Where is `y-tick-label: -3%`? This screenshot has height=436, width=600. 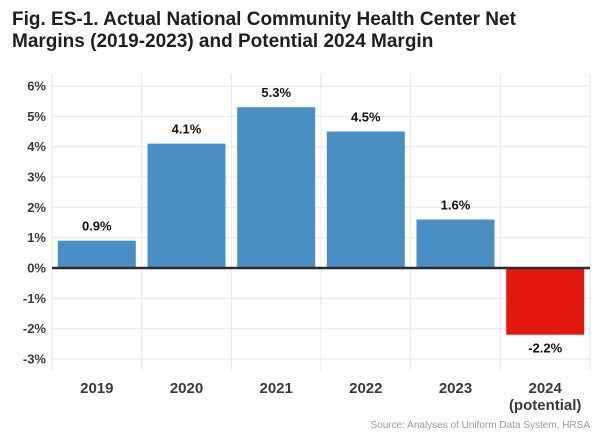
y-tick-label: -3% is located at coordinates (35, 359).